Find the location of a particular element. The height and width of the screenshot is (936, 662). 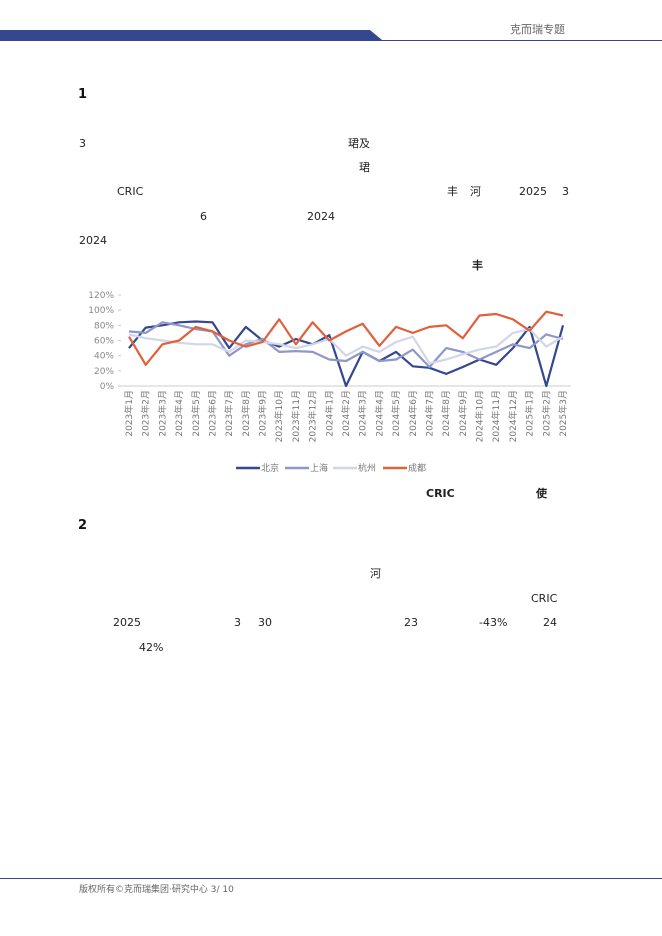

x-tick-label: 2023年5月 is located at coordinates (196, 413).